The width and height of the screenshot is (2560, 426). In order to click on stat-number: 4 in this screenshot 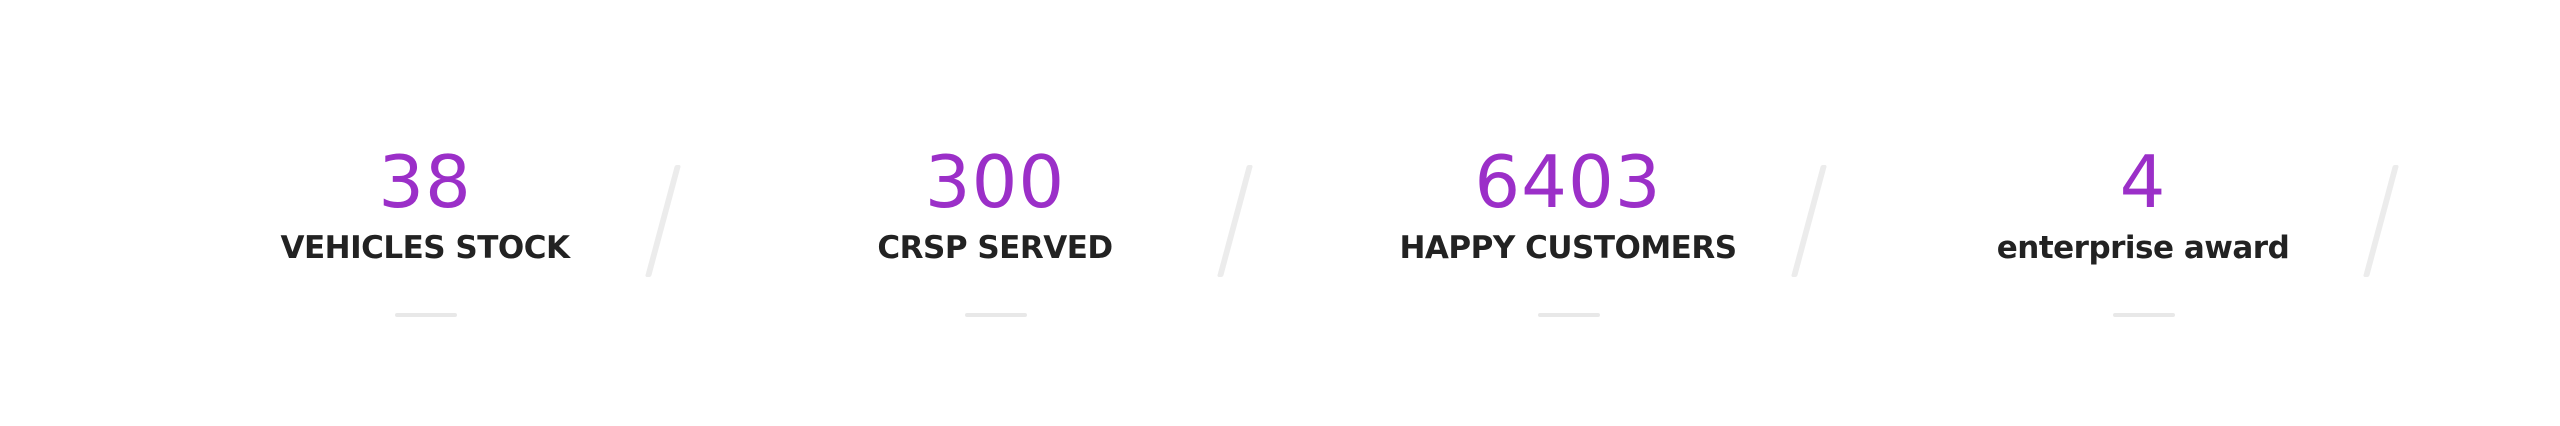, I will do `click(2143, 182)`.